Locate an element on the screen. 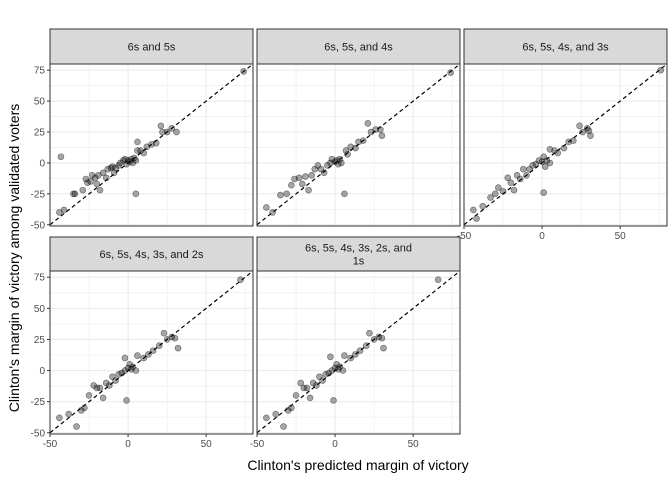 This screenshot has width=672, height=480. facet-title: 6s, 5s, 4s, and 3s is located at coordinates (565, 48).